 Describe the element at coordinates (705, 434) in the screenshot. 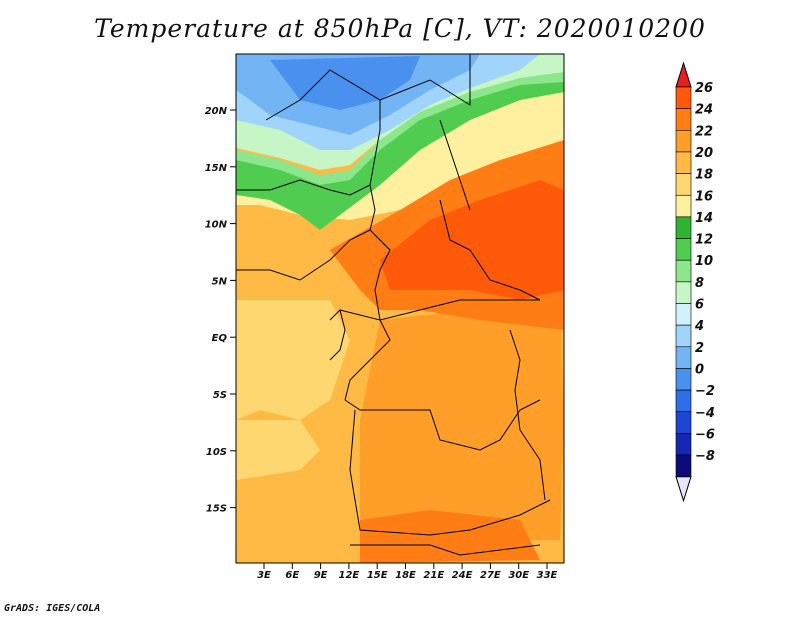

I see `colorbar-label: −6` at that location.